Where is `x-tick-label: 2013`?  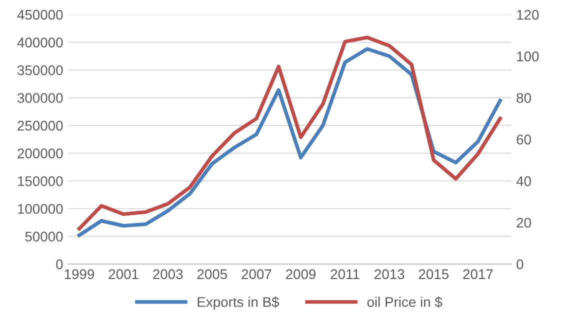 x-tick-label: 2013 is located at coordinates (389, 274).